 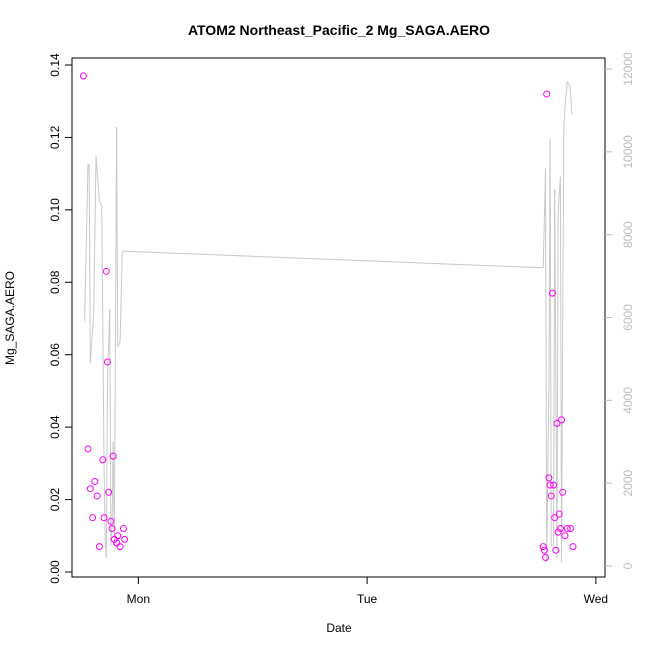 What do you see at coordinates (628, 152) in the screenshot?
I see `y2-tick-label: 10000` at bounding box center [628, 152].